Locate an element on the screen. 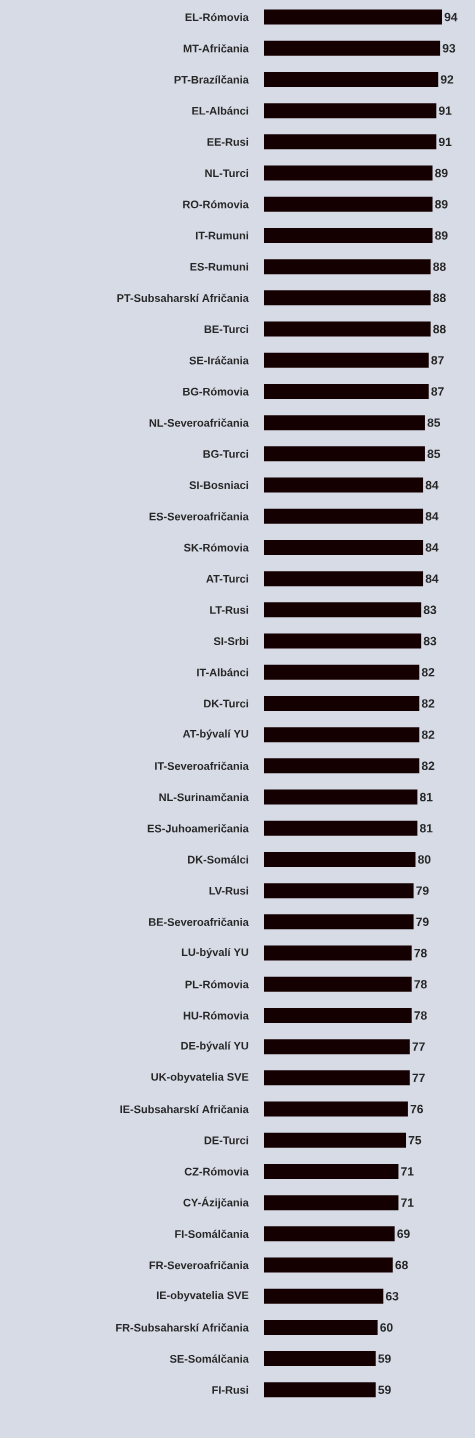 The image size is (475, 1438). data-label: 60 is located at coordinates (386, 1327).